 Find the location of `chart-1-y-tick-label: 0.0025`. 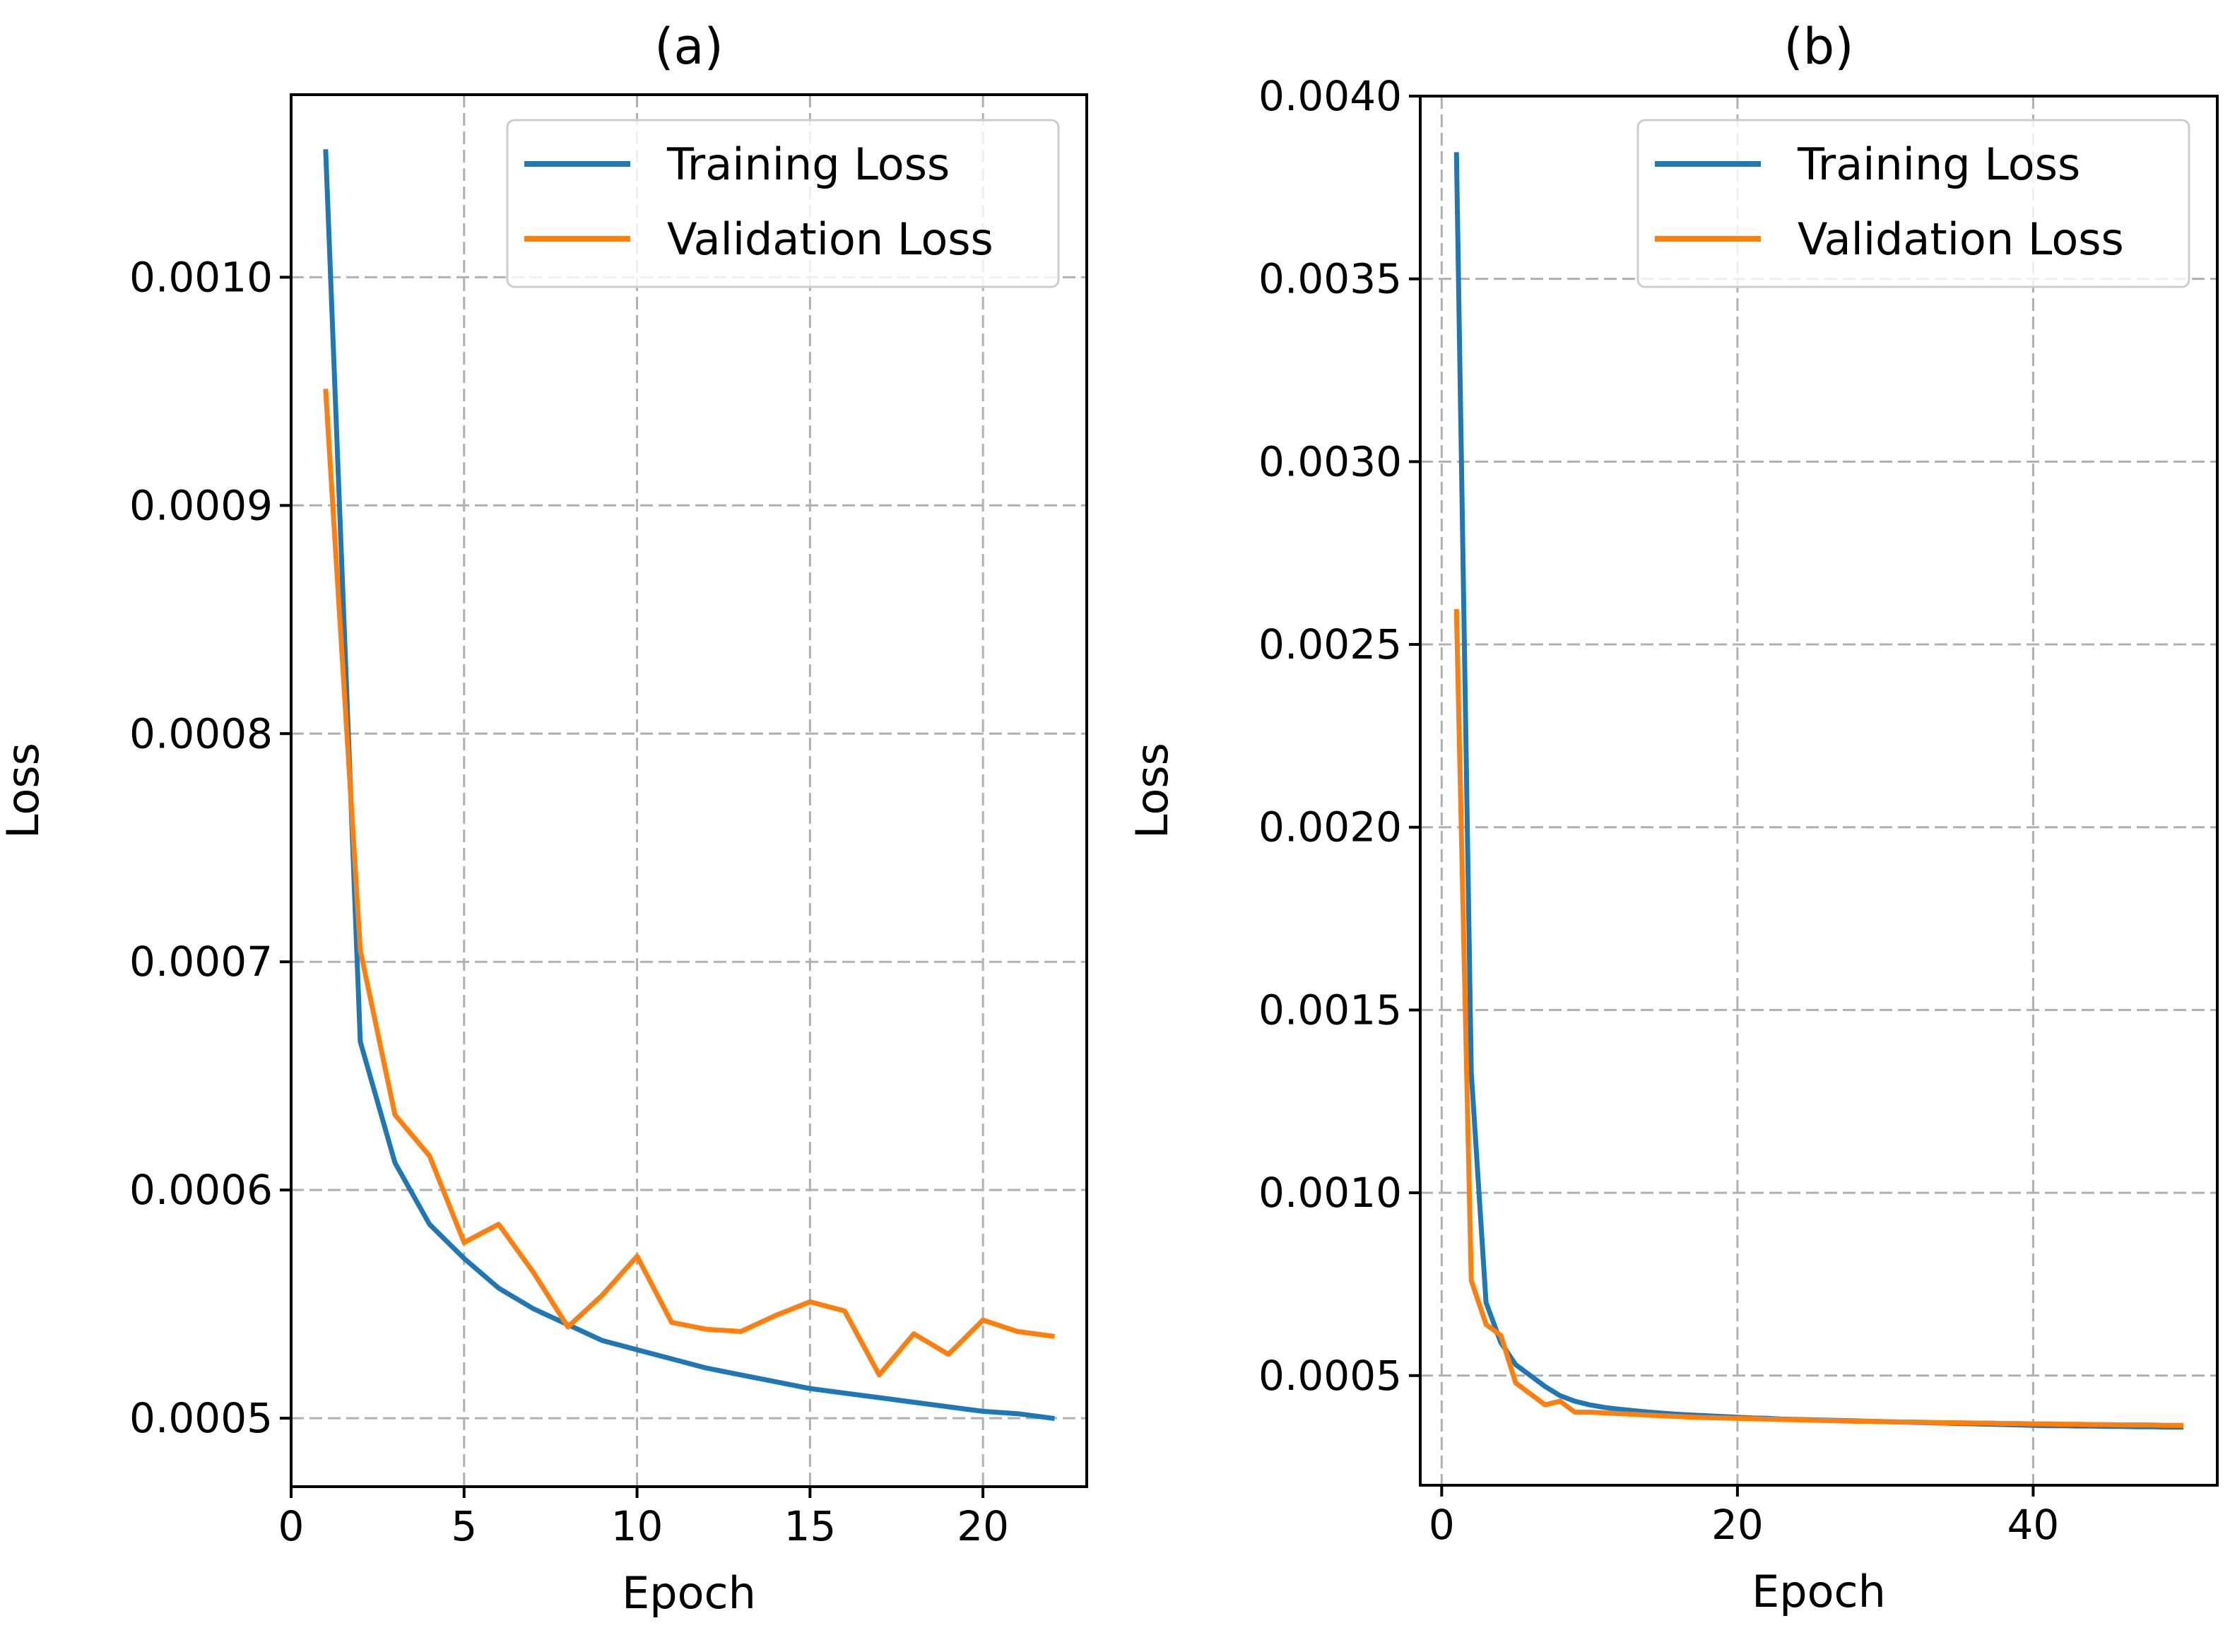

chart-1-y-tick-label: 0.0025 is located at coordinates (1330, 644).